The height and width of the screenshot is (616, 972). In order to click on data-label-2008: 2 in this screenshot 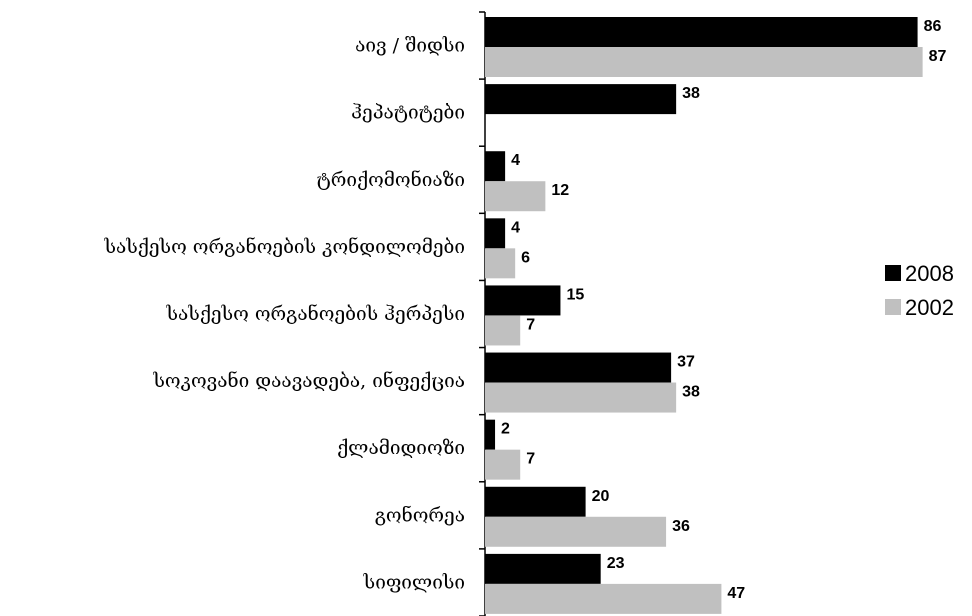, I will do `click(505, 429)`.